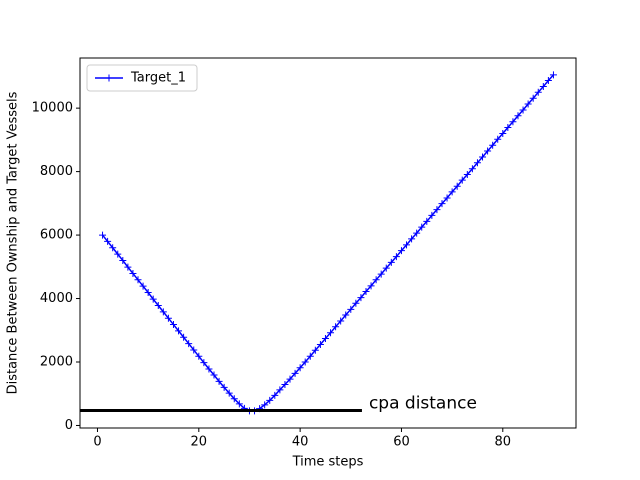  I want to click on x-tick-label: 80, so click(503, 442).